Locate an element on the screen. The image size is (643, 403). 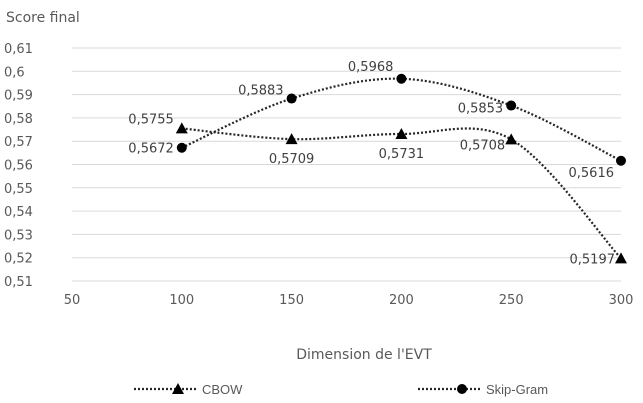
x-axis-tick-labels: 50 100 150 200 250 300 is located at coordinates (349, 300).